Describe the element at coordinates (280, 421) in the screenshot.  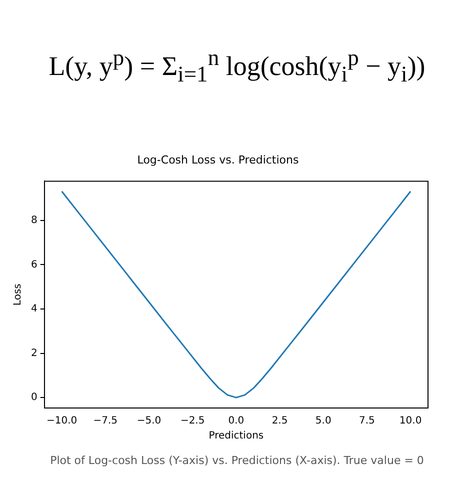
I see `x-tick-label: 2.5` at that location.